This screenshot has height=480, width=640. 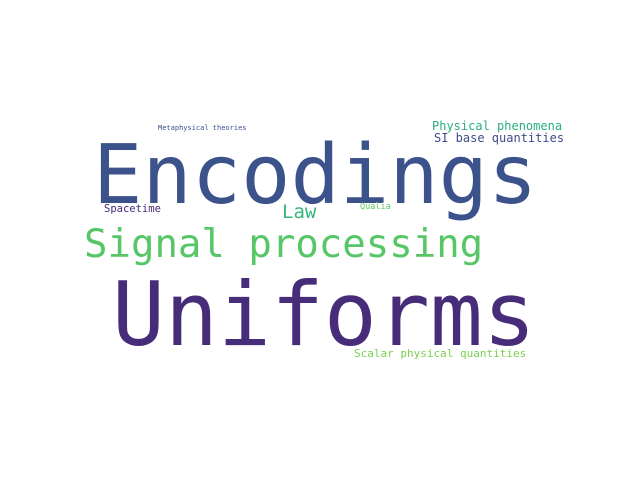 What do you see at coordinates (375, 207) in the screenshot?
I see `word-qualia: Qualia` at bounding box center [375, 207].